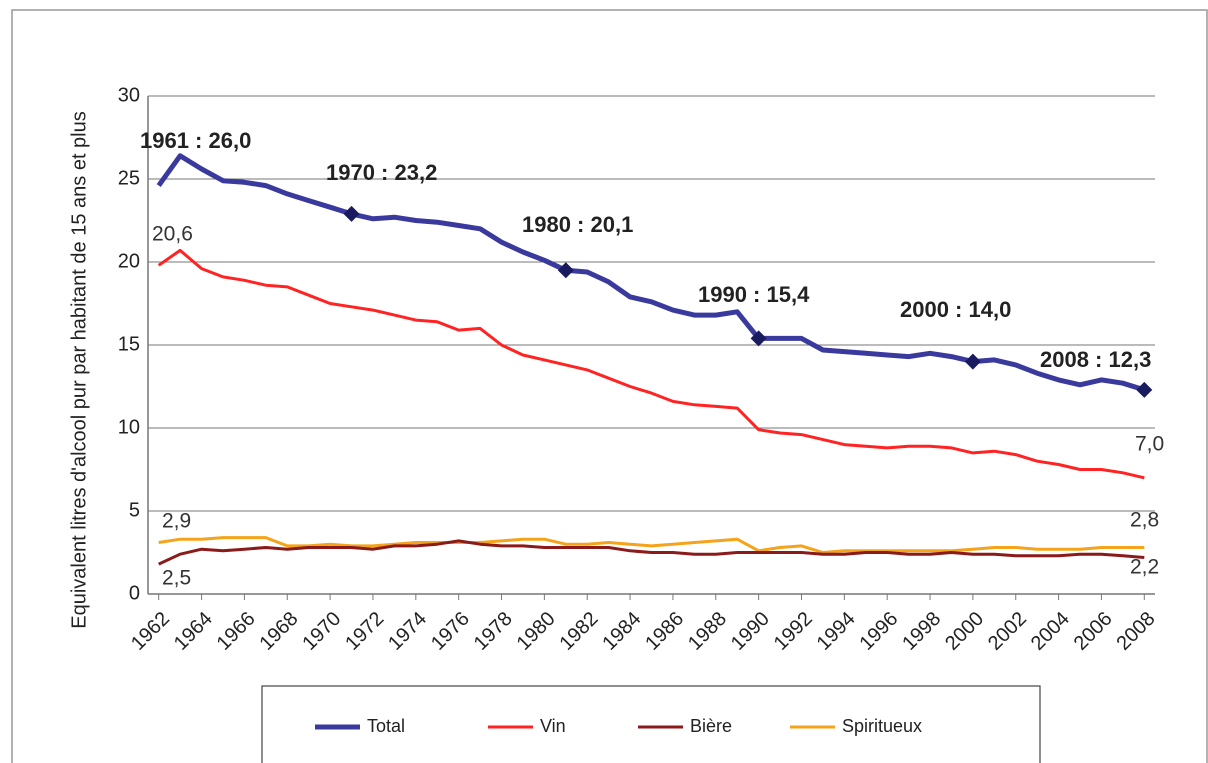 This screenshot has height=763, width=1208. What do you see at coordinates (364, 631) in the screenshot?
I see `x-tick-label: 1972` at bounding box center [364, 631].